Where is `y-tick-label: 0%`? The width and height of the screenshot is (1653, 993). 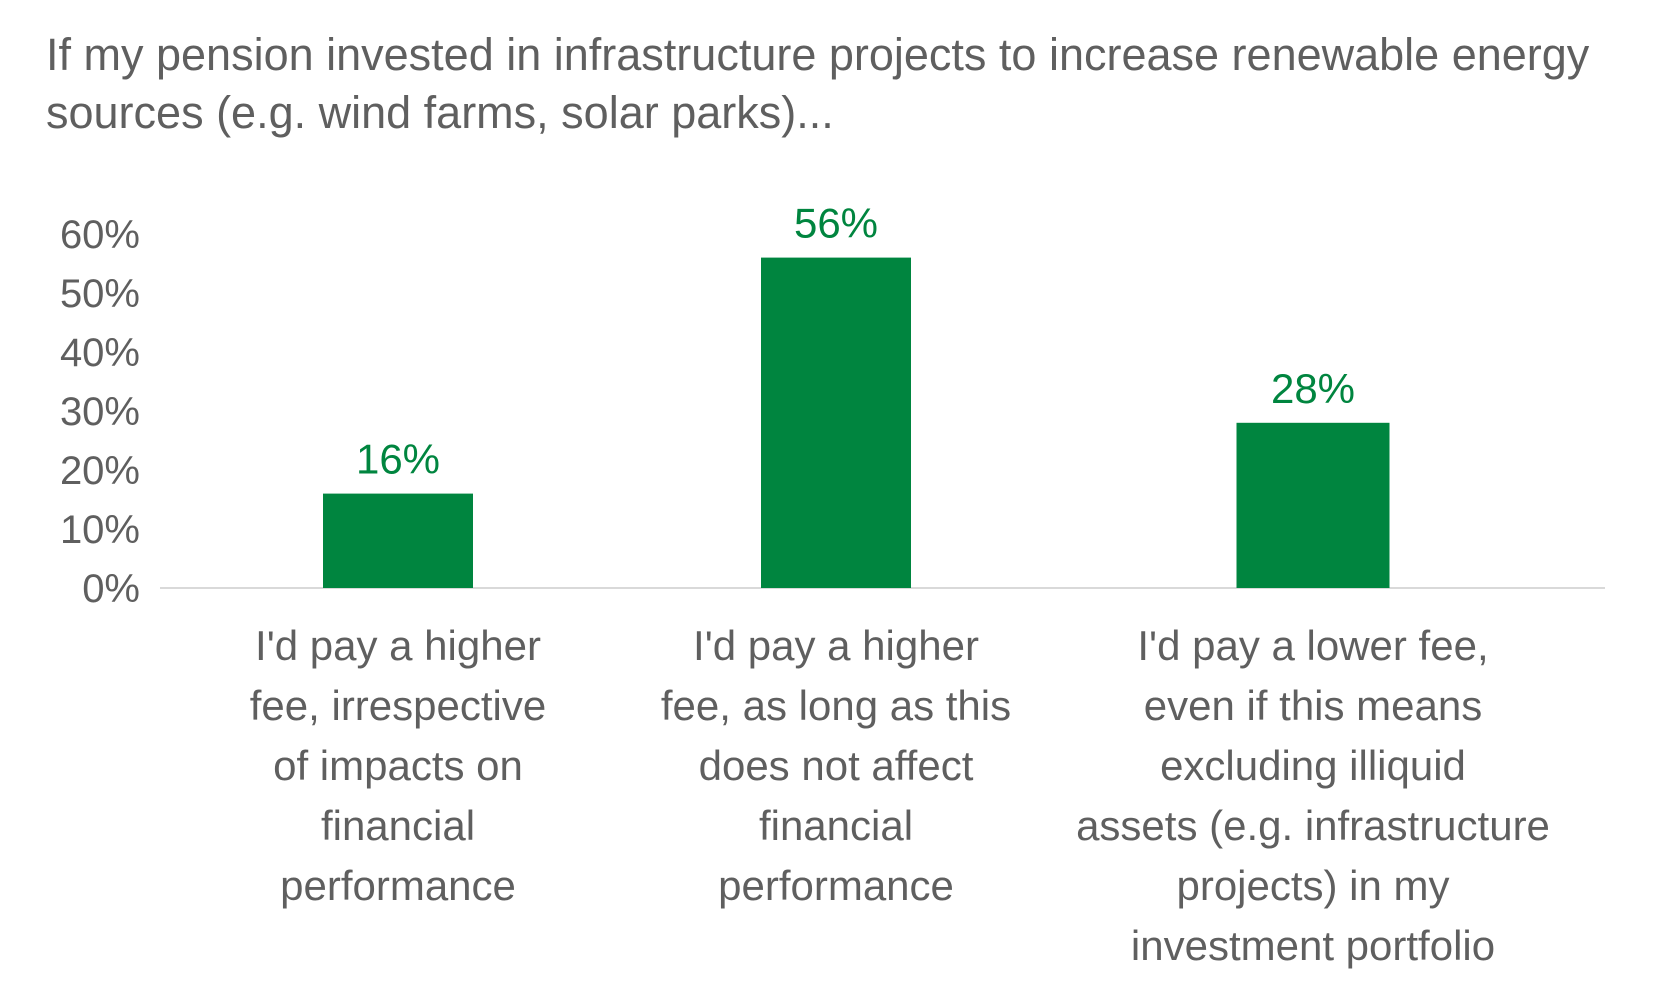
y-tick-label: 0% is located at coordinates (111, 589).